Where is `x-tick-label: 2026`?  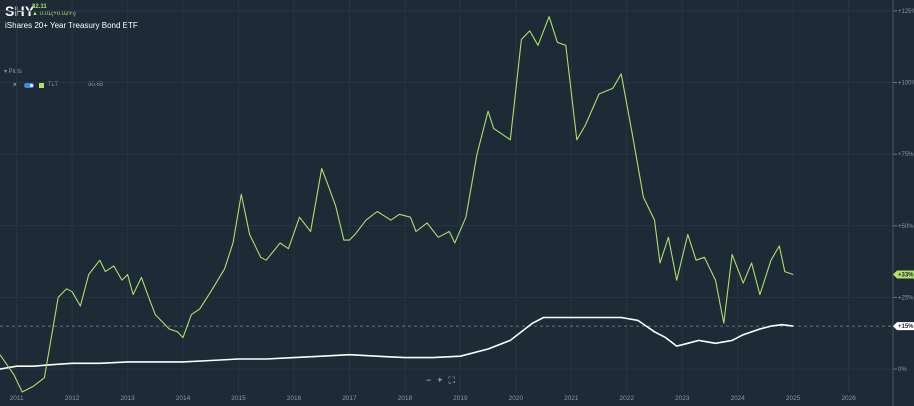
x-tick-label: 2026 is located at coordinates (848, 398).